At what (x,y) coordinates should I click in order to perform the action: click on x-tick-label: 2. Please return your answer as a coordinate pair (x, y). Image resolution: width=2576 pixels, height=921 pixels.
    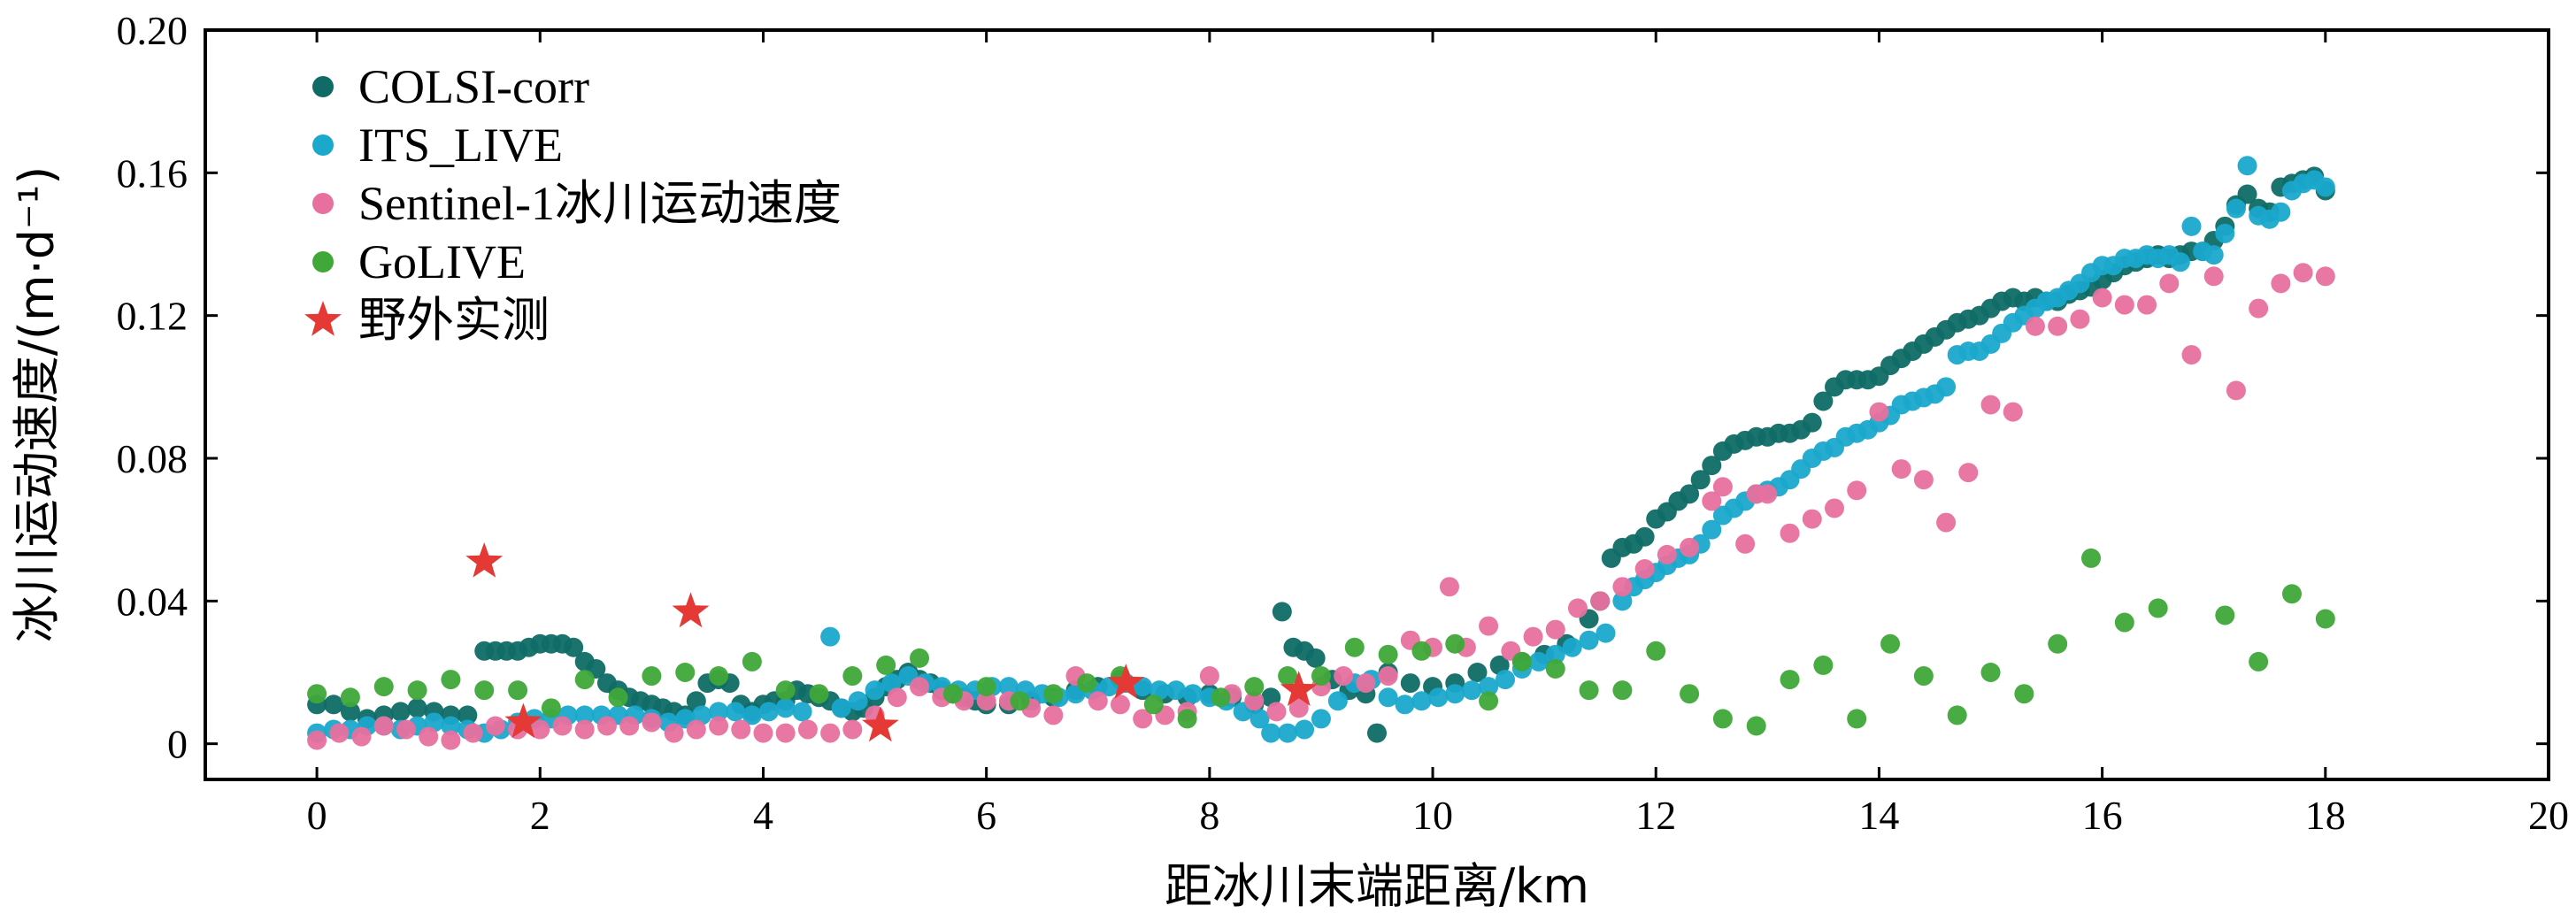
    Looking at the image, I should click on (540, 815).